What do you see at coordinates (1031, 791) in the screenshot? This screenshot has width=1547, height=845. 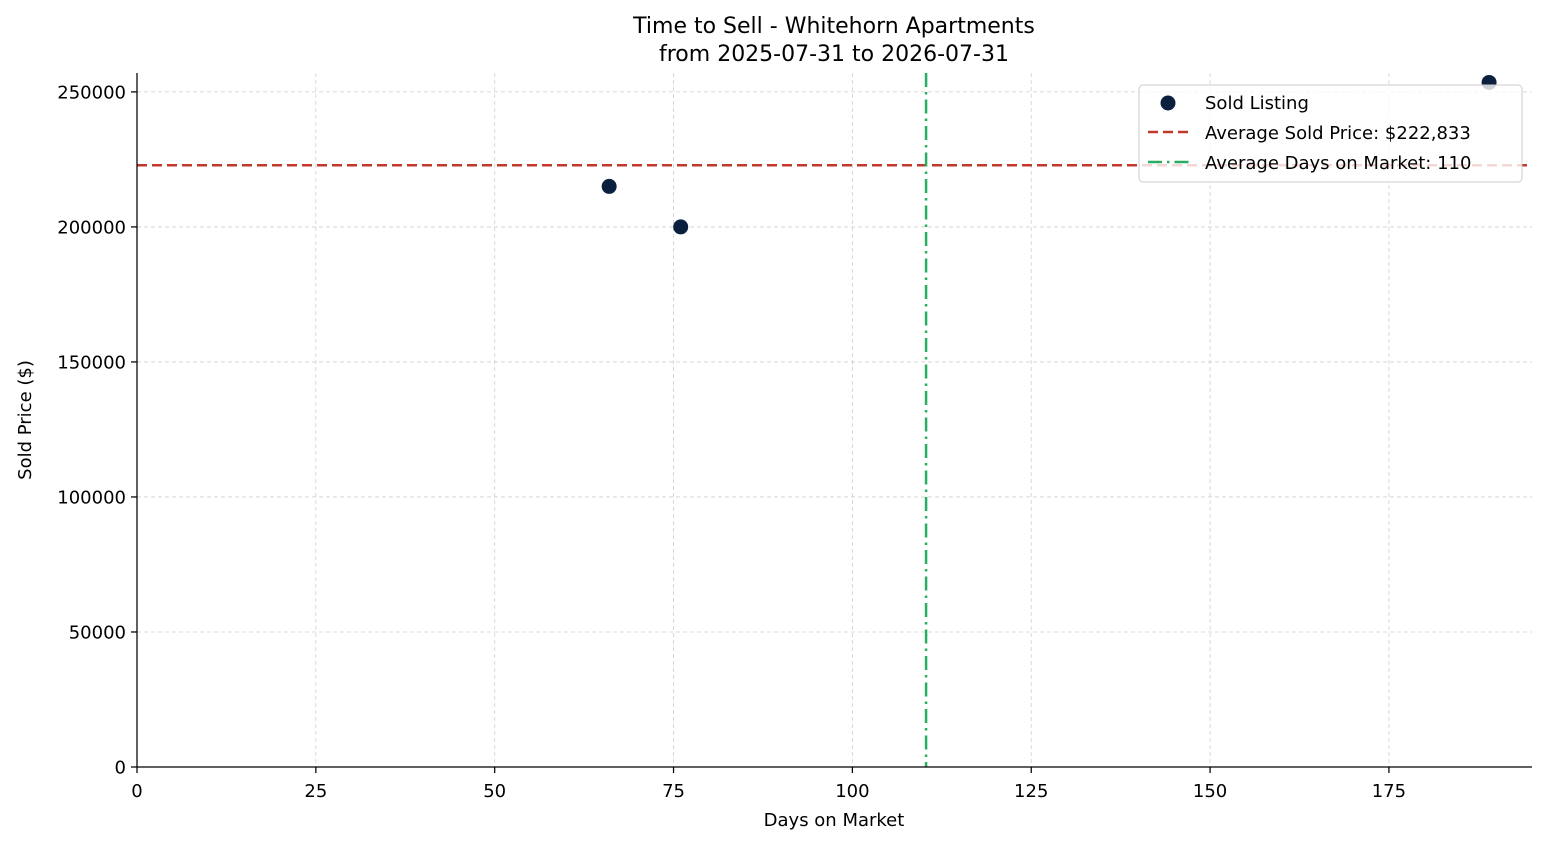 I see `x-tick-label: 125` at bounding box center [1031, 791].